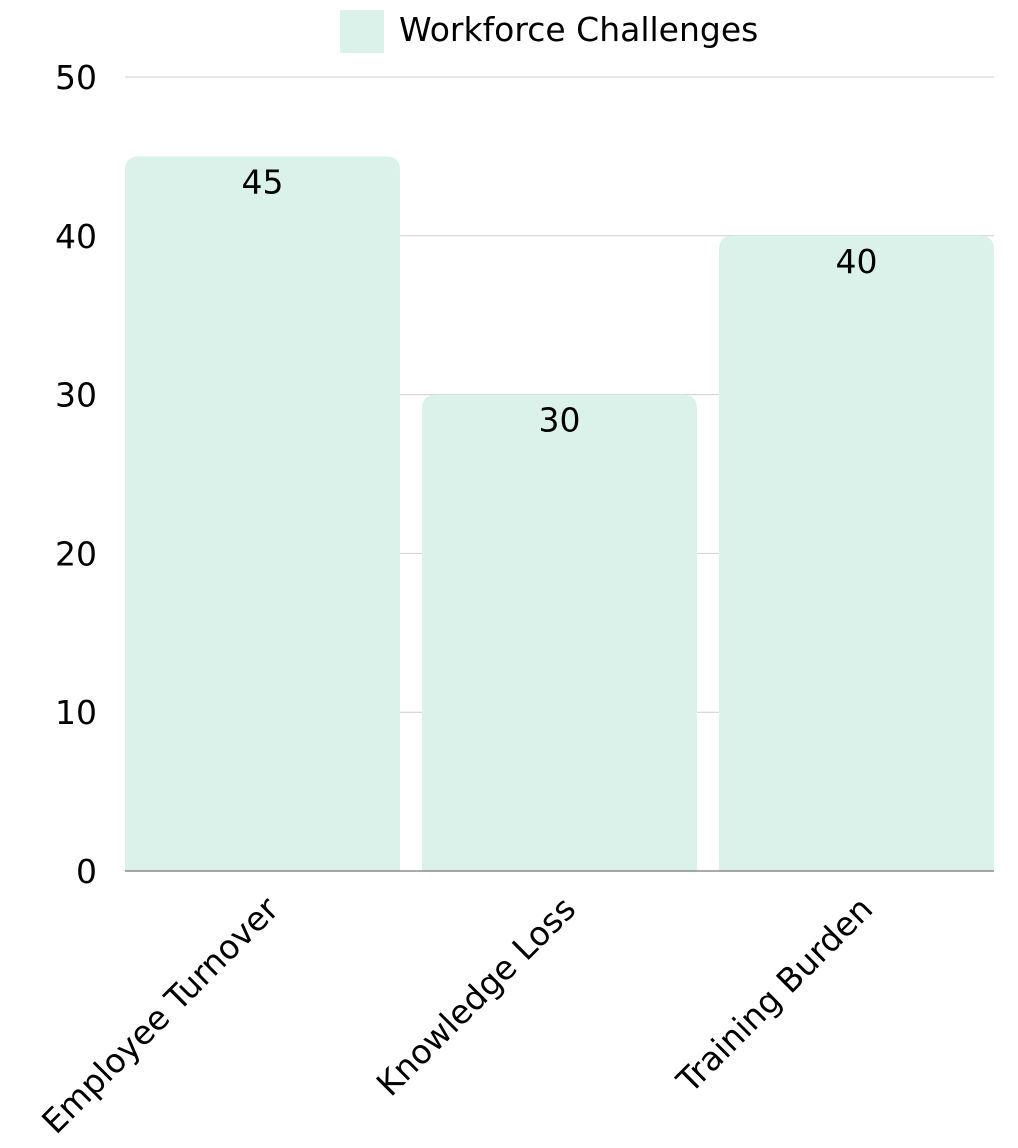 This screenshot has width=1018, height=1148. Describe the element at coordinates (560, 420) in the screenshot. I see `data-label: 30` at that location.